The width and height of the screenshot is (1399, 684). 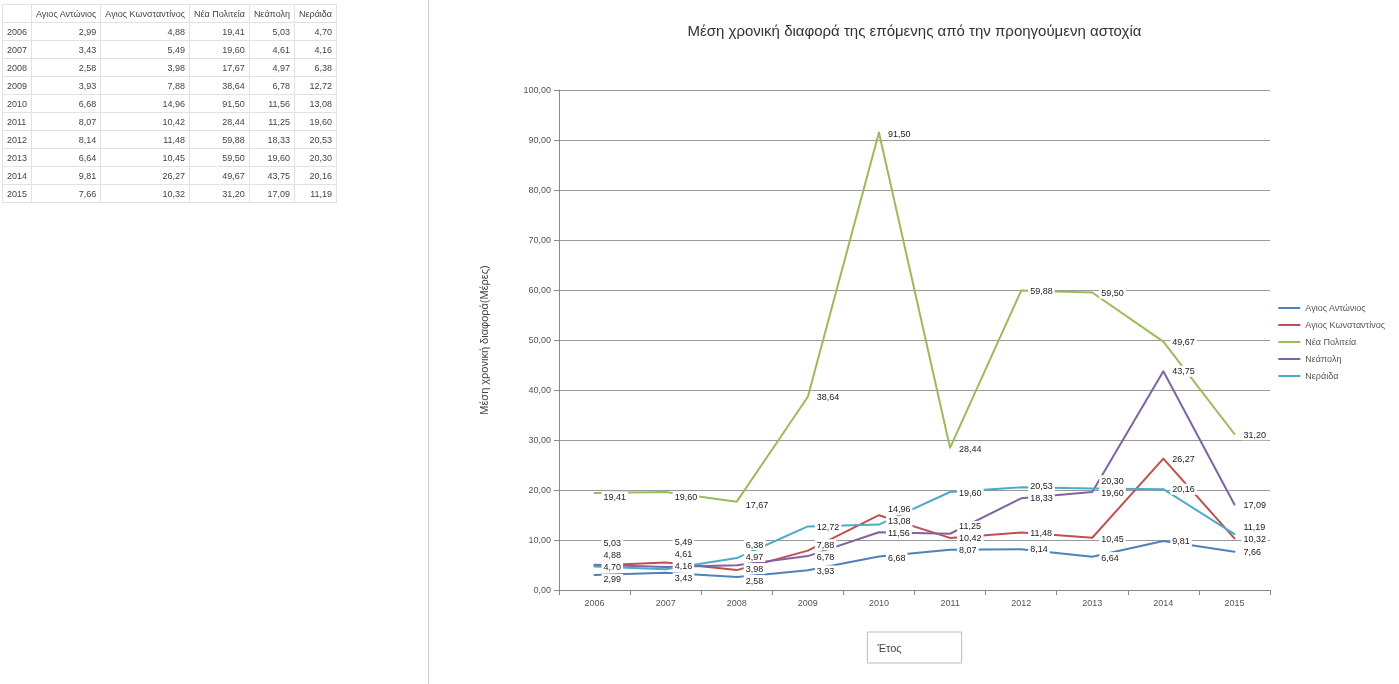 I want to click on data-label: 4,70, so click(x=612, y=567).